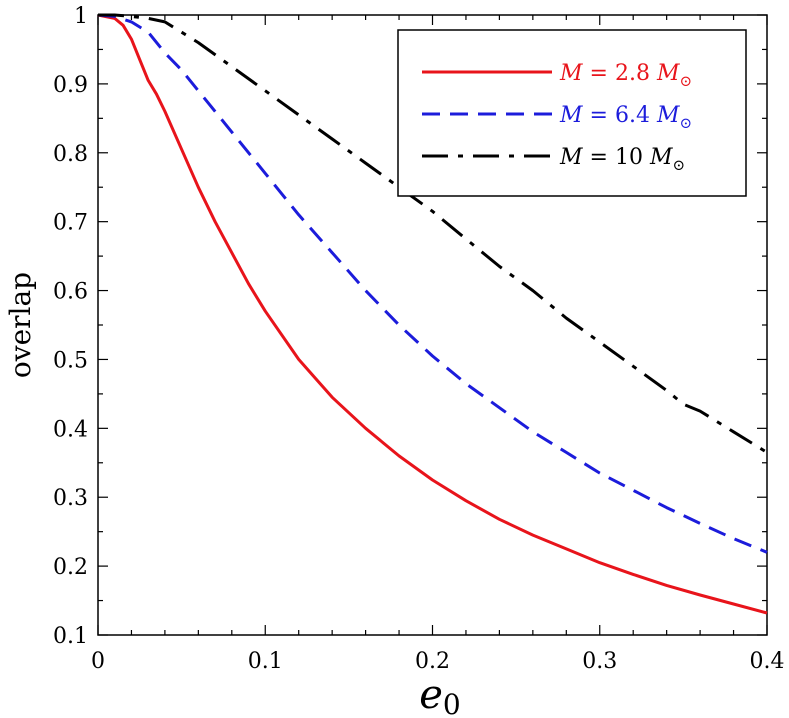  What do you see at coordinates (70, 636) in the screenshot?
I see `y-tick-label: 0.1` at bounding box center [70, 636].